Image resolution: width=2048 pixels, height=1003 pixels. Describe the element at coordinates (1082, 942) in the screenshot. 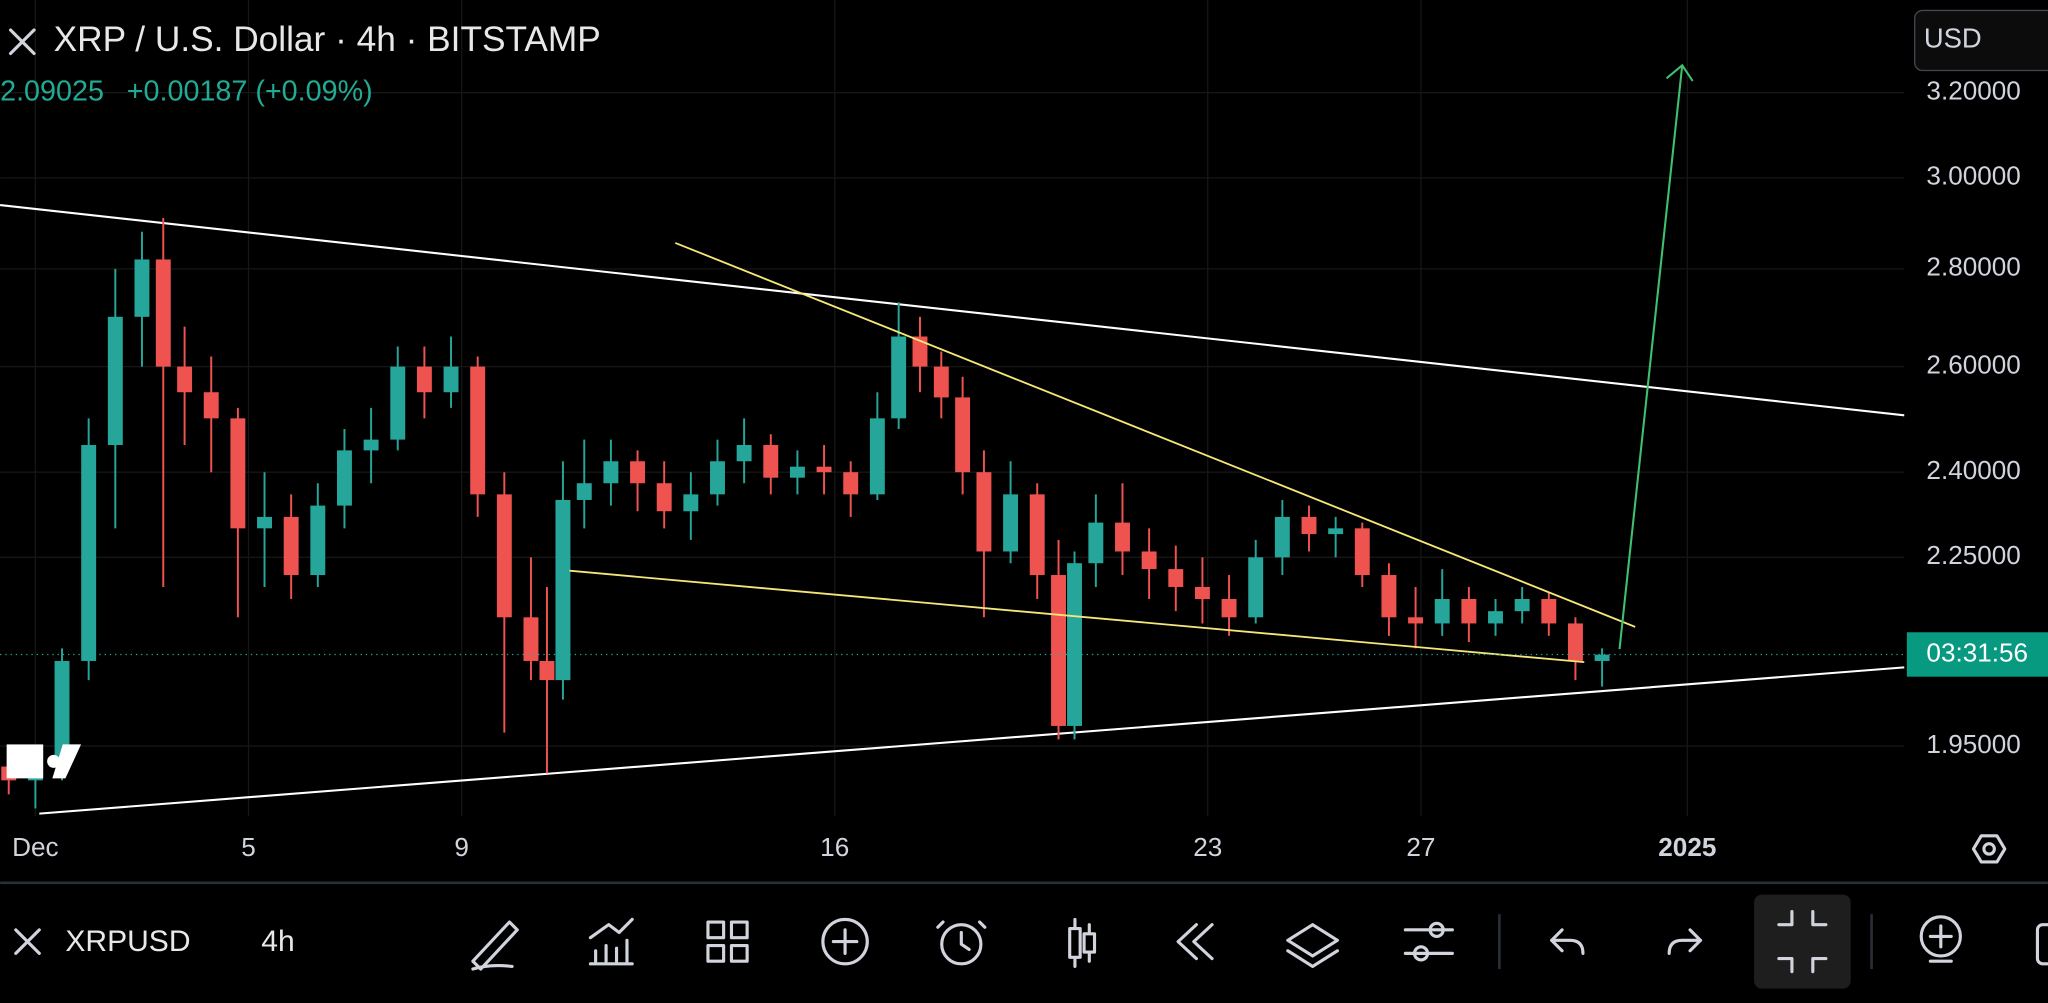

I see `chart-type-icon` at that location.